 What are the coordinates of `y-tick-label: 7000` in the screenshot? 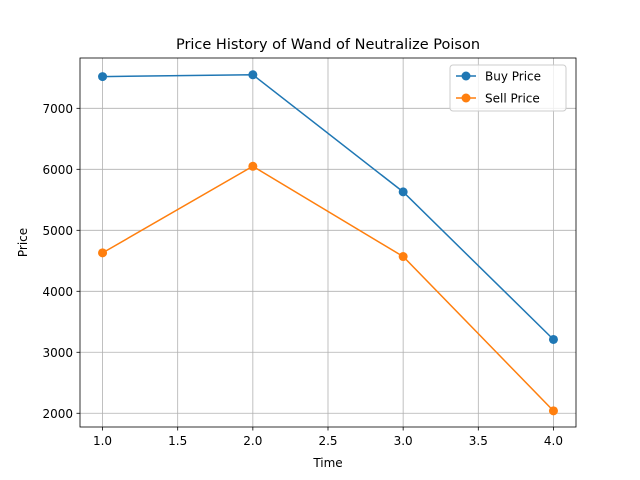 It's located at (57, 109).